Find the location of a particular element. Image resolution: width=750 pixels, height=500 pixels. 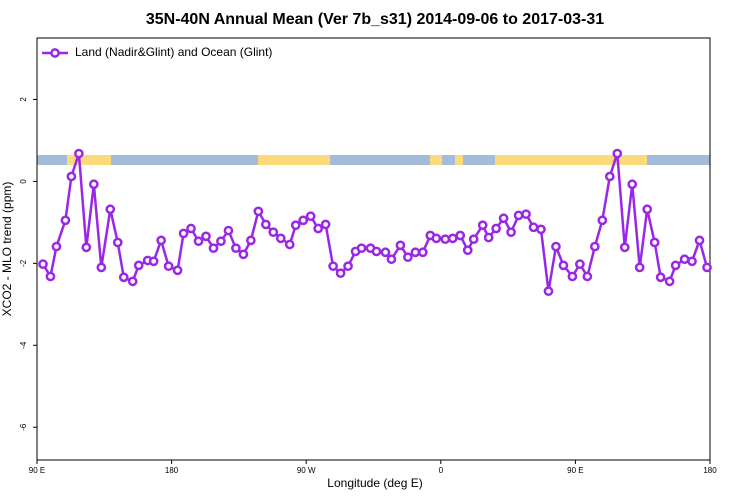

land-ocean-strip is located at coordinates (373, 160).